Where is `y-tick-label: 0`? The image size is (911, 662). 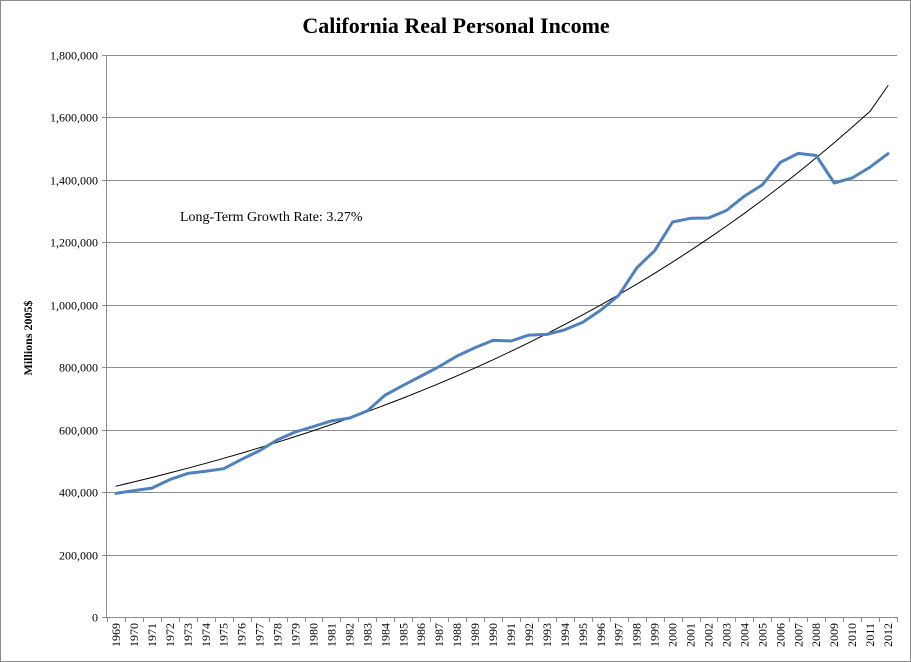
y-tick-label: 0 is located at coordinates (95, 618).